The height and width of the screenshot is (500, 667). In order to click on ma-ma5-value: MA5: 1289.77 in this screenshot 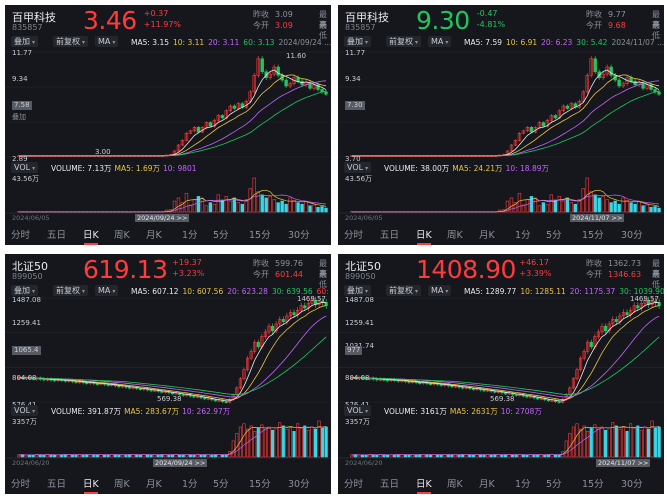, I will do `click(490, 291)`.